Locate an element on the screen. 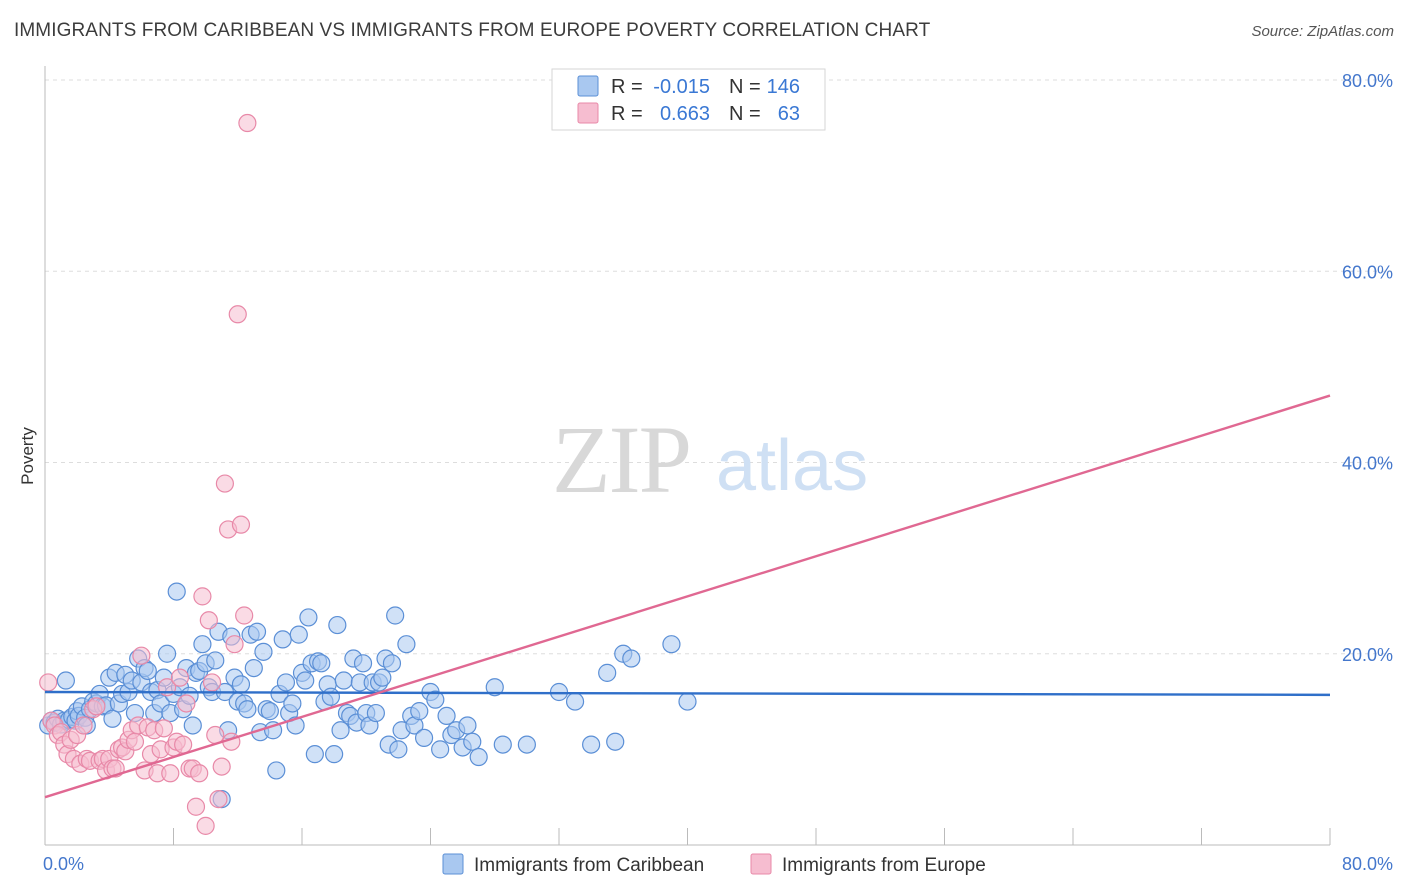 This screenshot has width=1406, height=892. y-tick-label: 20.0% is located at coordinates (1367, 655).